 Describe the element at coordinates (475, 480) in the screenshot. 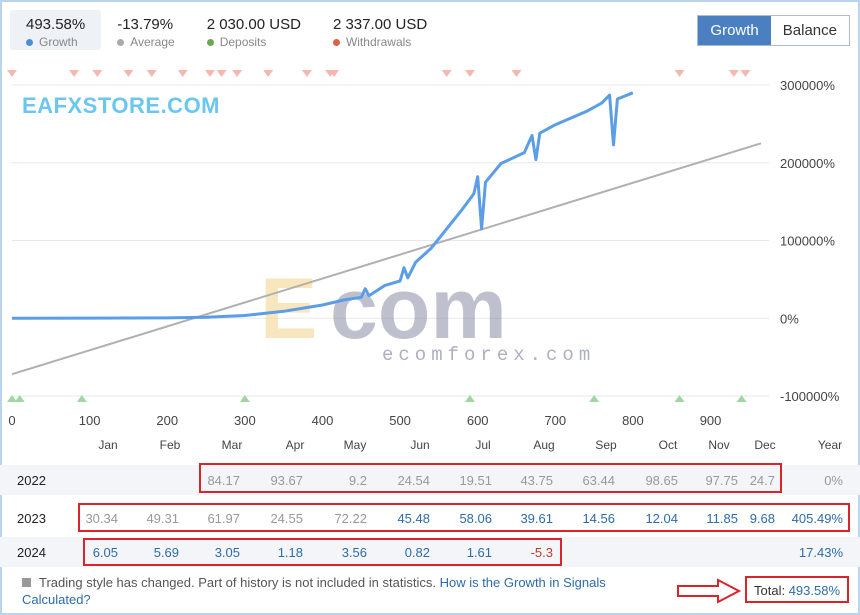

I see `month-value: 19.51` at that location.